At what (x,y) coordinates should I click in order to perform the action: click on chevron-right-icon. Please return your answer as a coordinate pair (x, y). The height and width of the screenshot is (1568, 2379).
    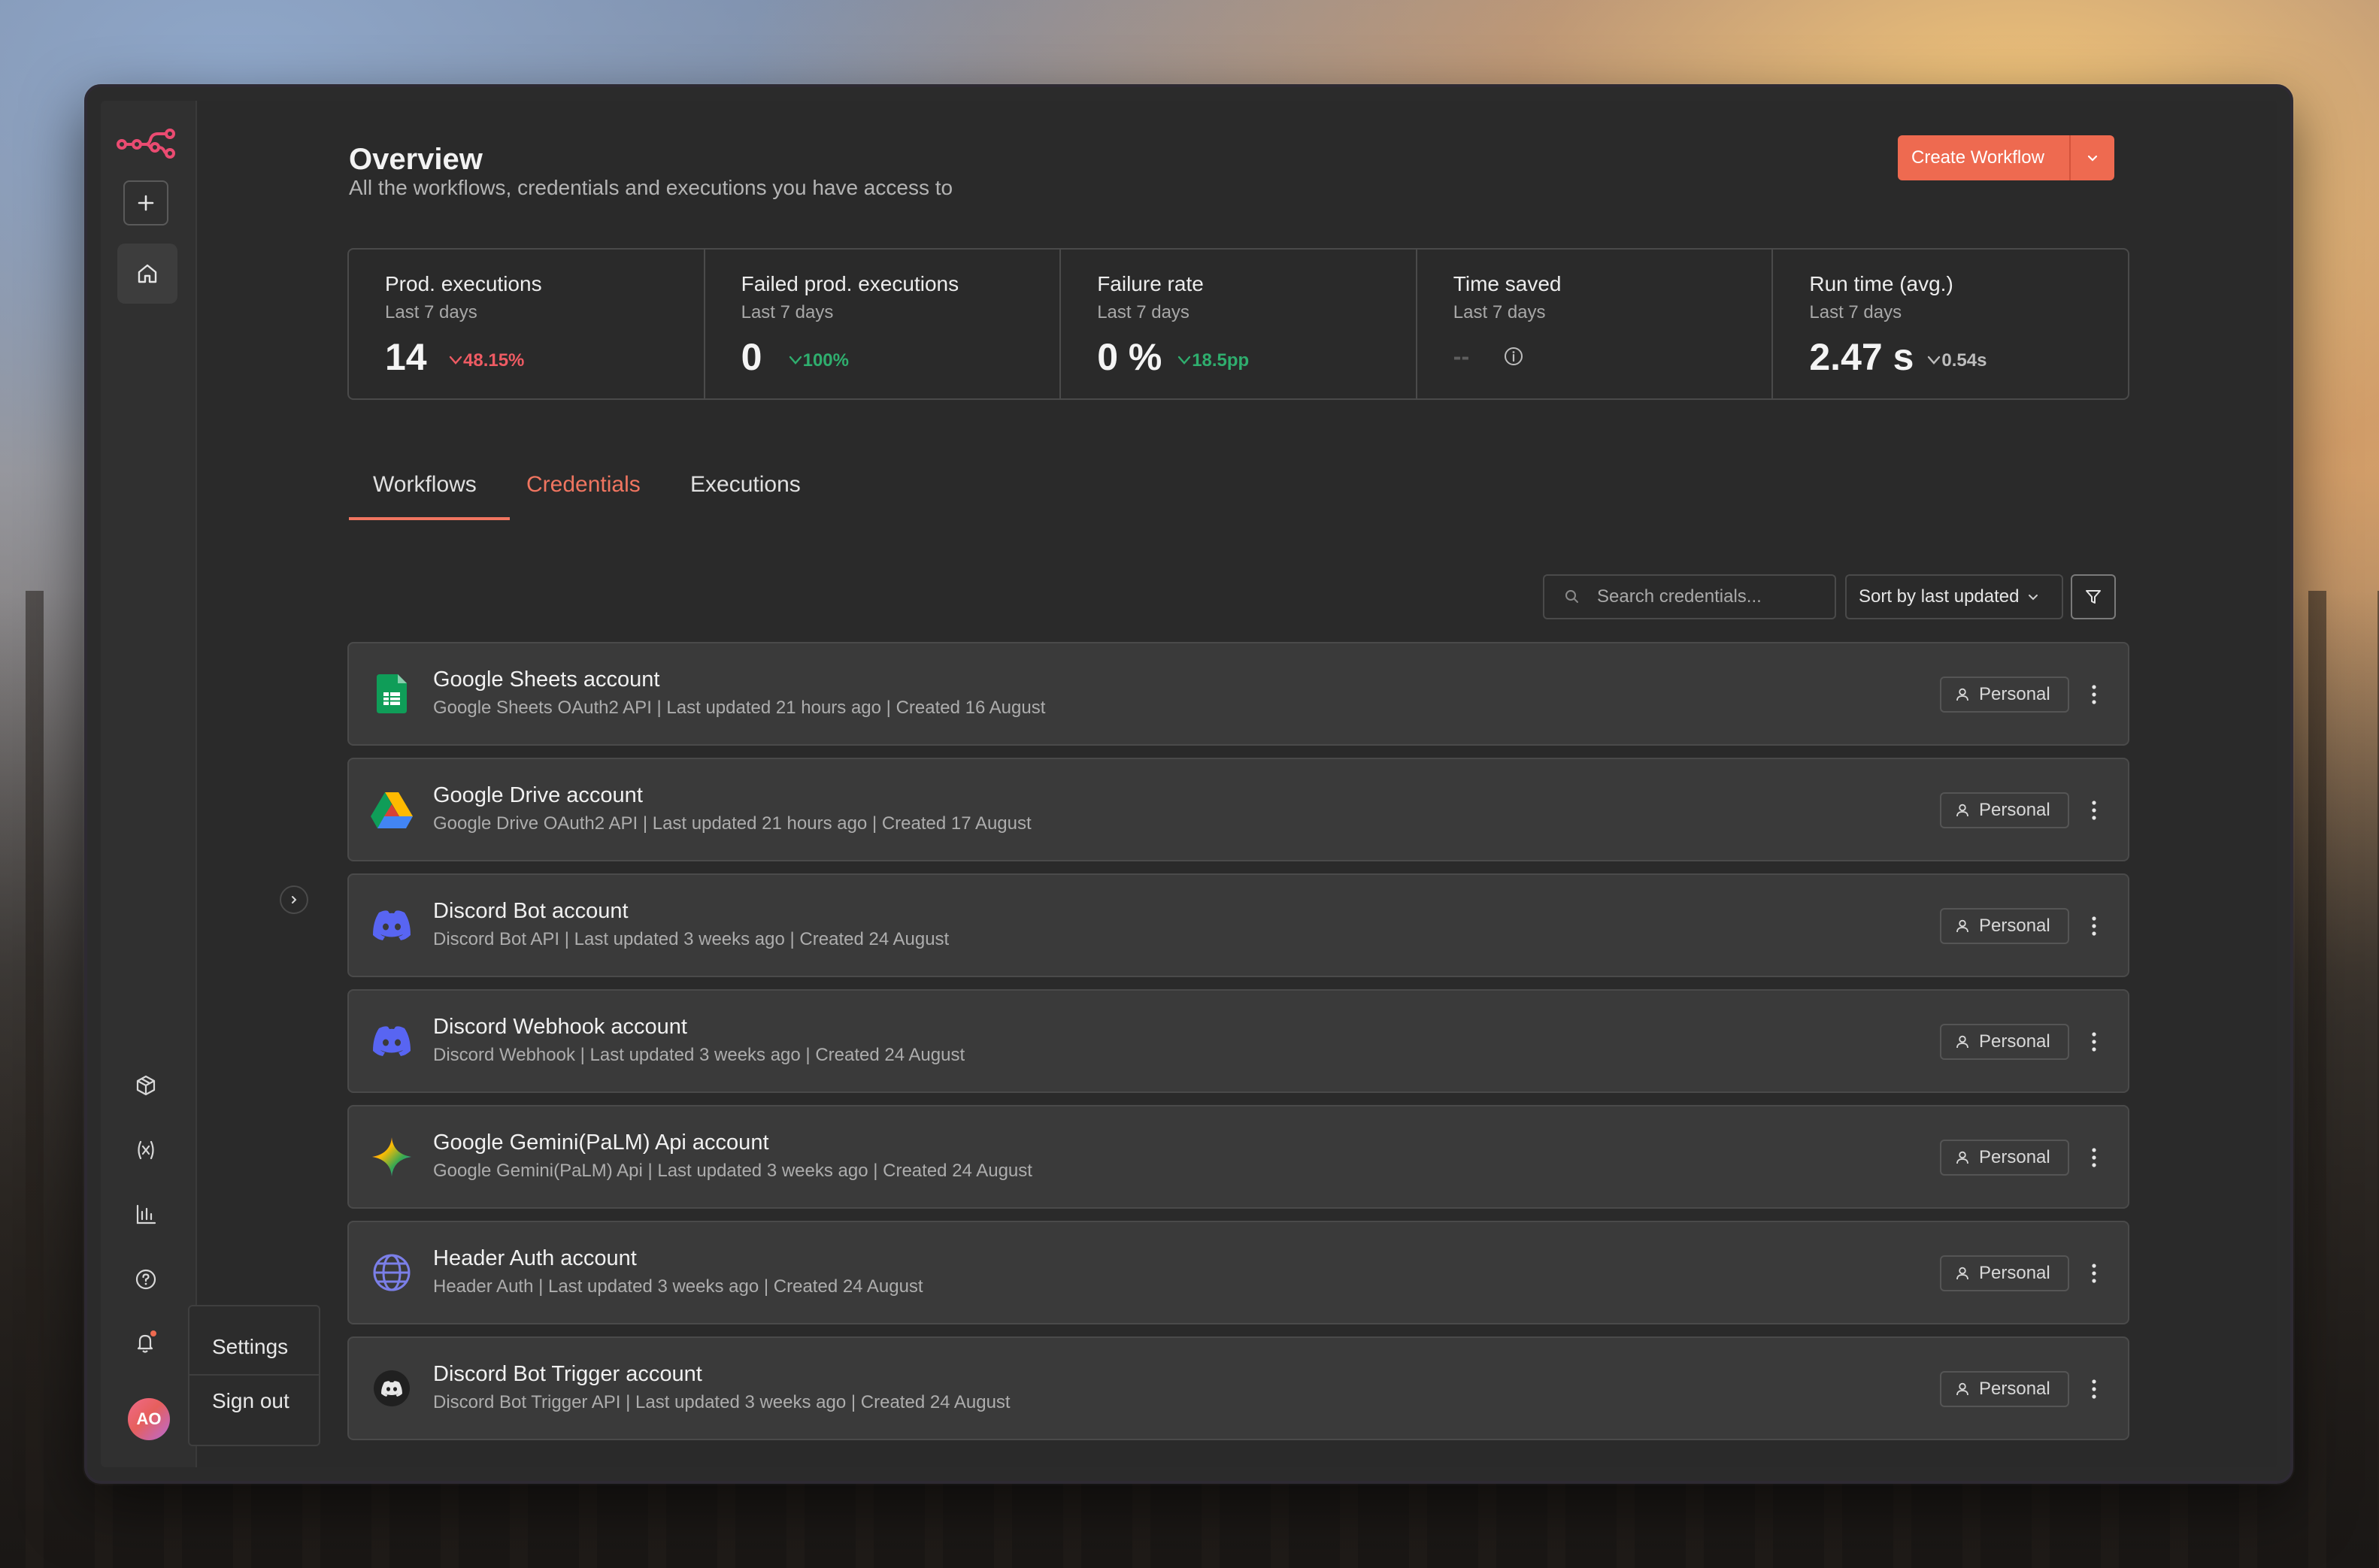
    Looking at the image, I should click on (294, 900).